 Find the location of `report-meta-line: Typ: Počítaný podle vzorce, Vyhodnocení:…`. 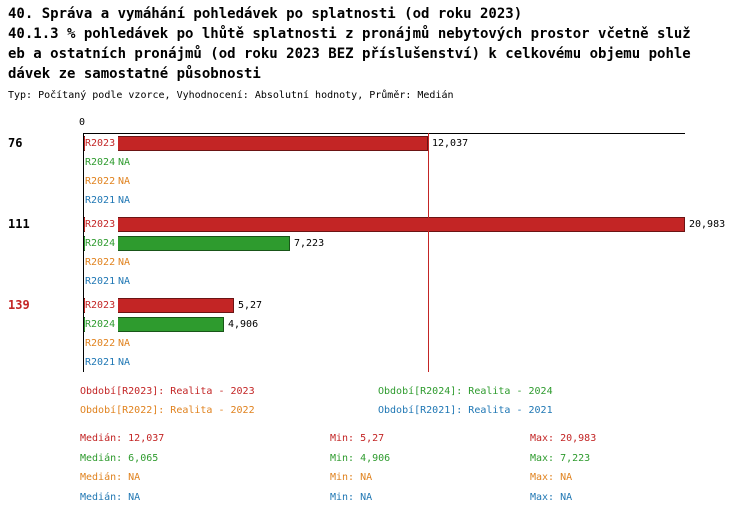

report-meta-line: Typ: Počítaný podle vzorce, Vyhodnocení:… is located at coordinates (231, 95).